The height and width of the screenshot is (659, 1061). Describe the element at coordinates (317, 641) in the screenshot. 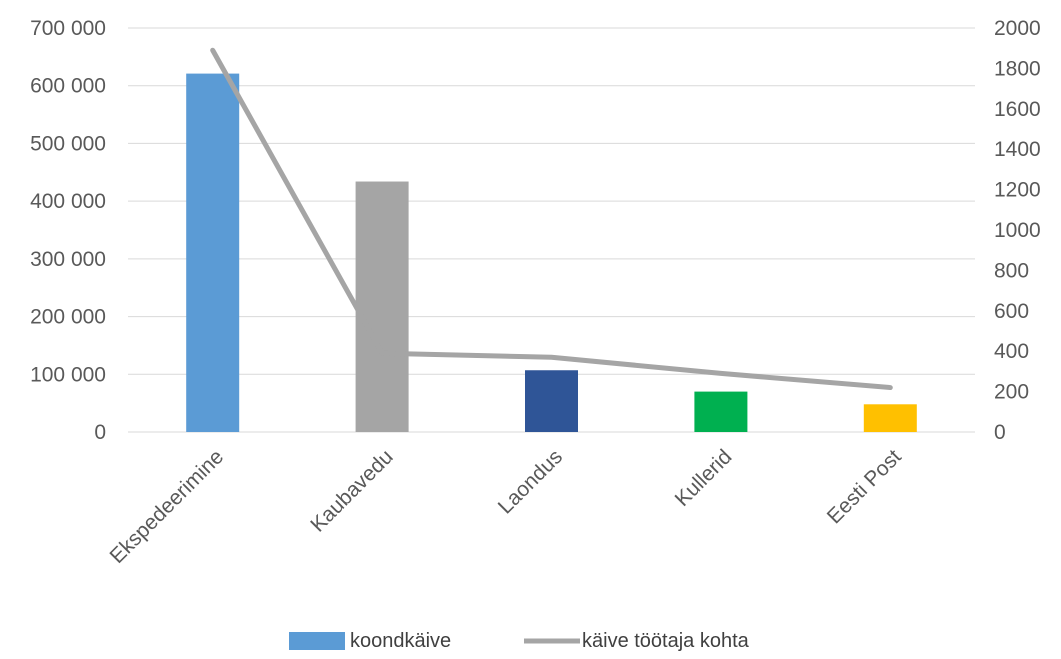

I see `legend-swatch-bar` at that location.